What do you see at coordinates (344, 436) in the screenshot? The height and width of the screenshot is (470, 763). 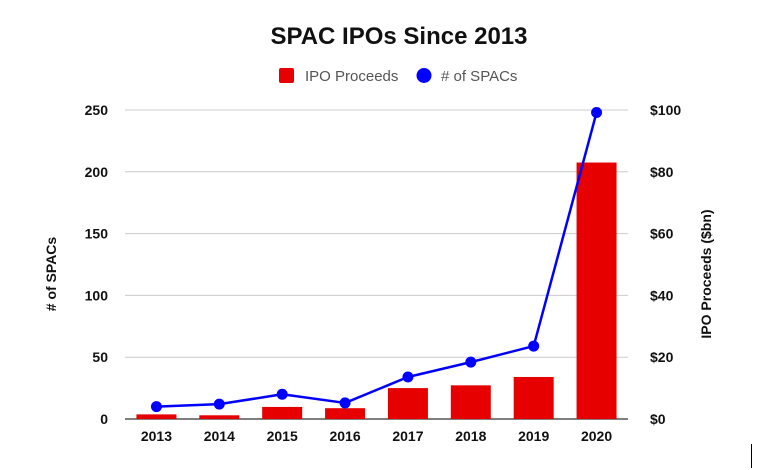 I see `x-tick-label: 2016` at bounding box center [344, 436].